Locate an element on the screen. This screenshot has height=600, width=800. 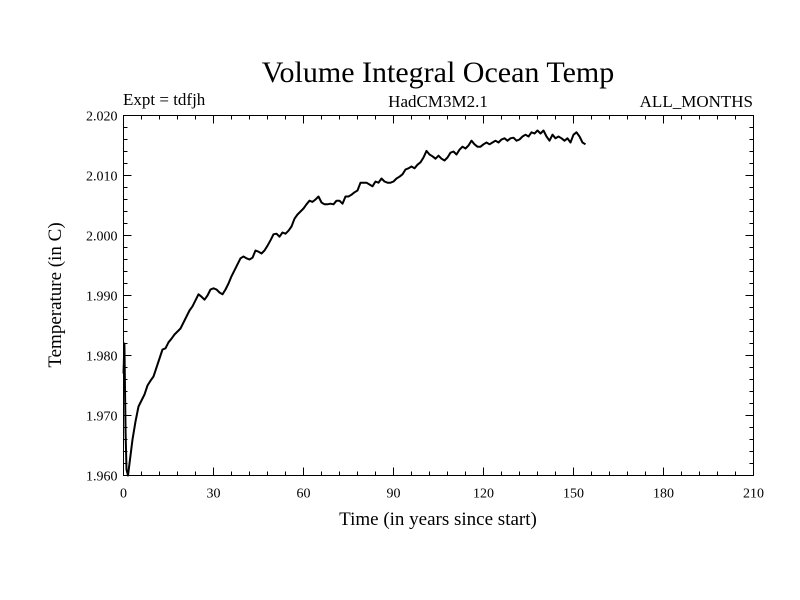
y-tick-label: 2.020 is located at coordinates (102, 117).